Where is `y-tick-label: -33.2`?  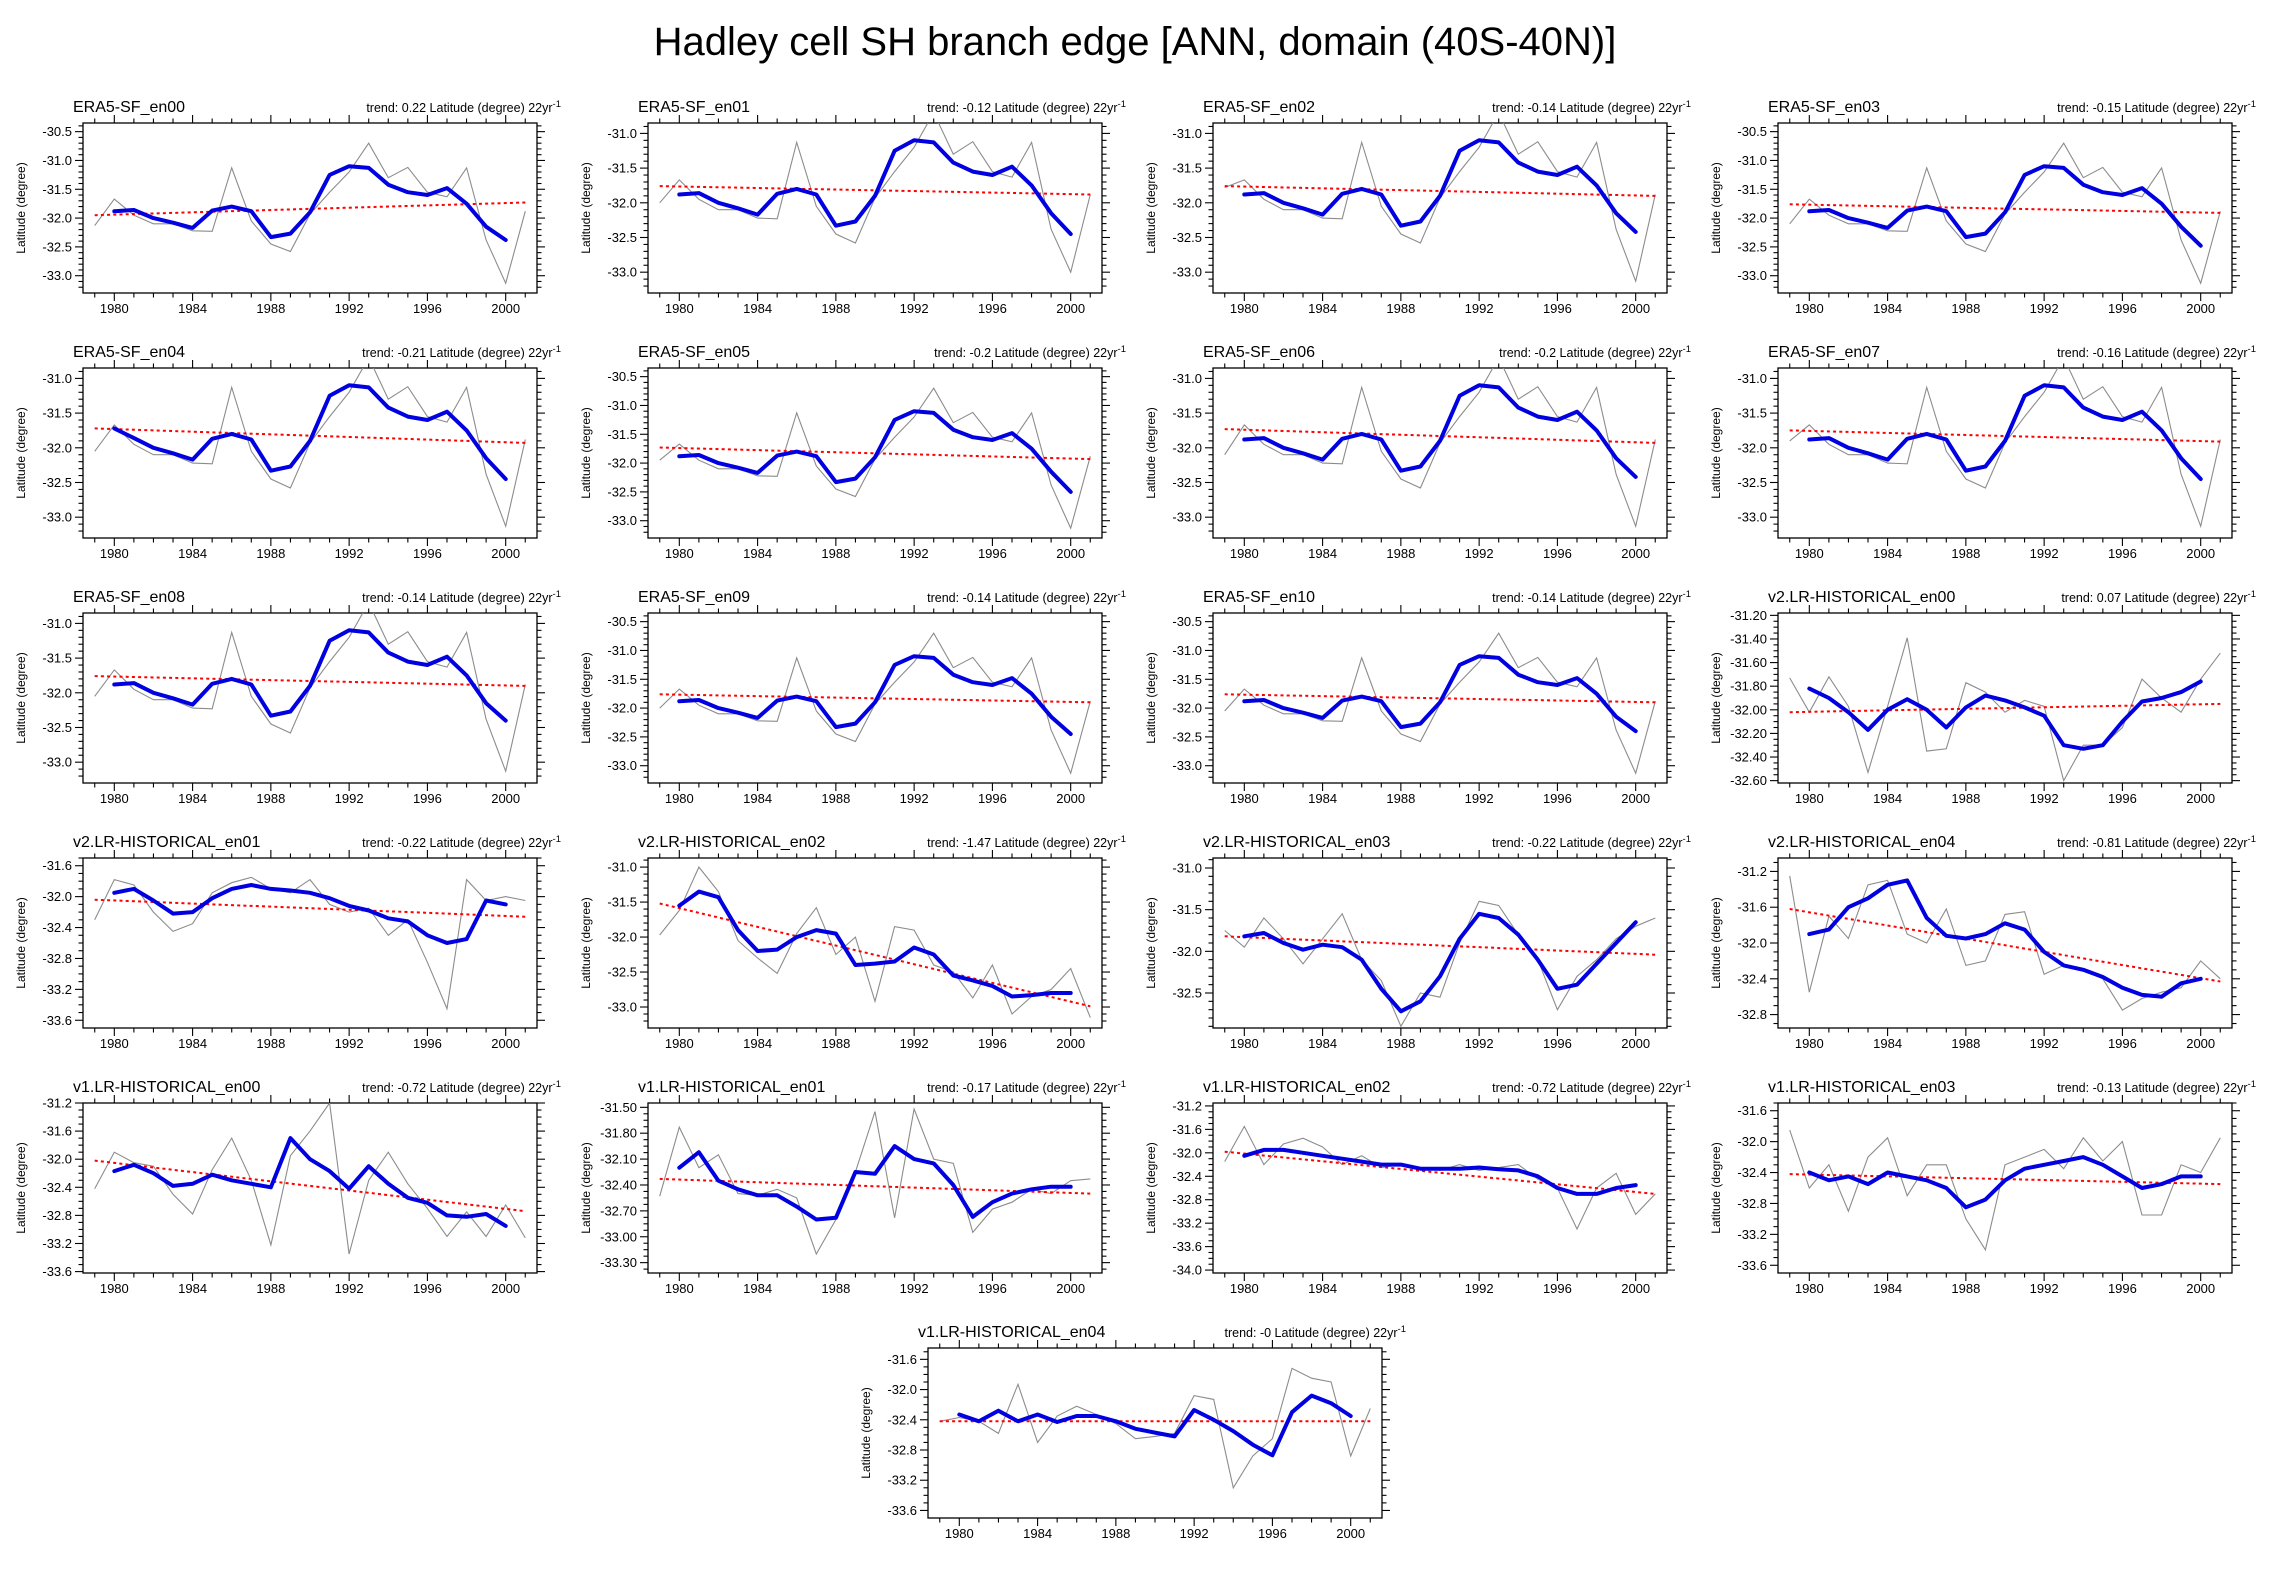 y-tick-label: -33.2 is located at coordinates (1187, 1223).